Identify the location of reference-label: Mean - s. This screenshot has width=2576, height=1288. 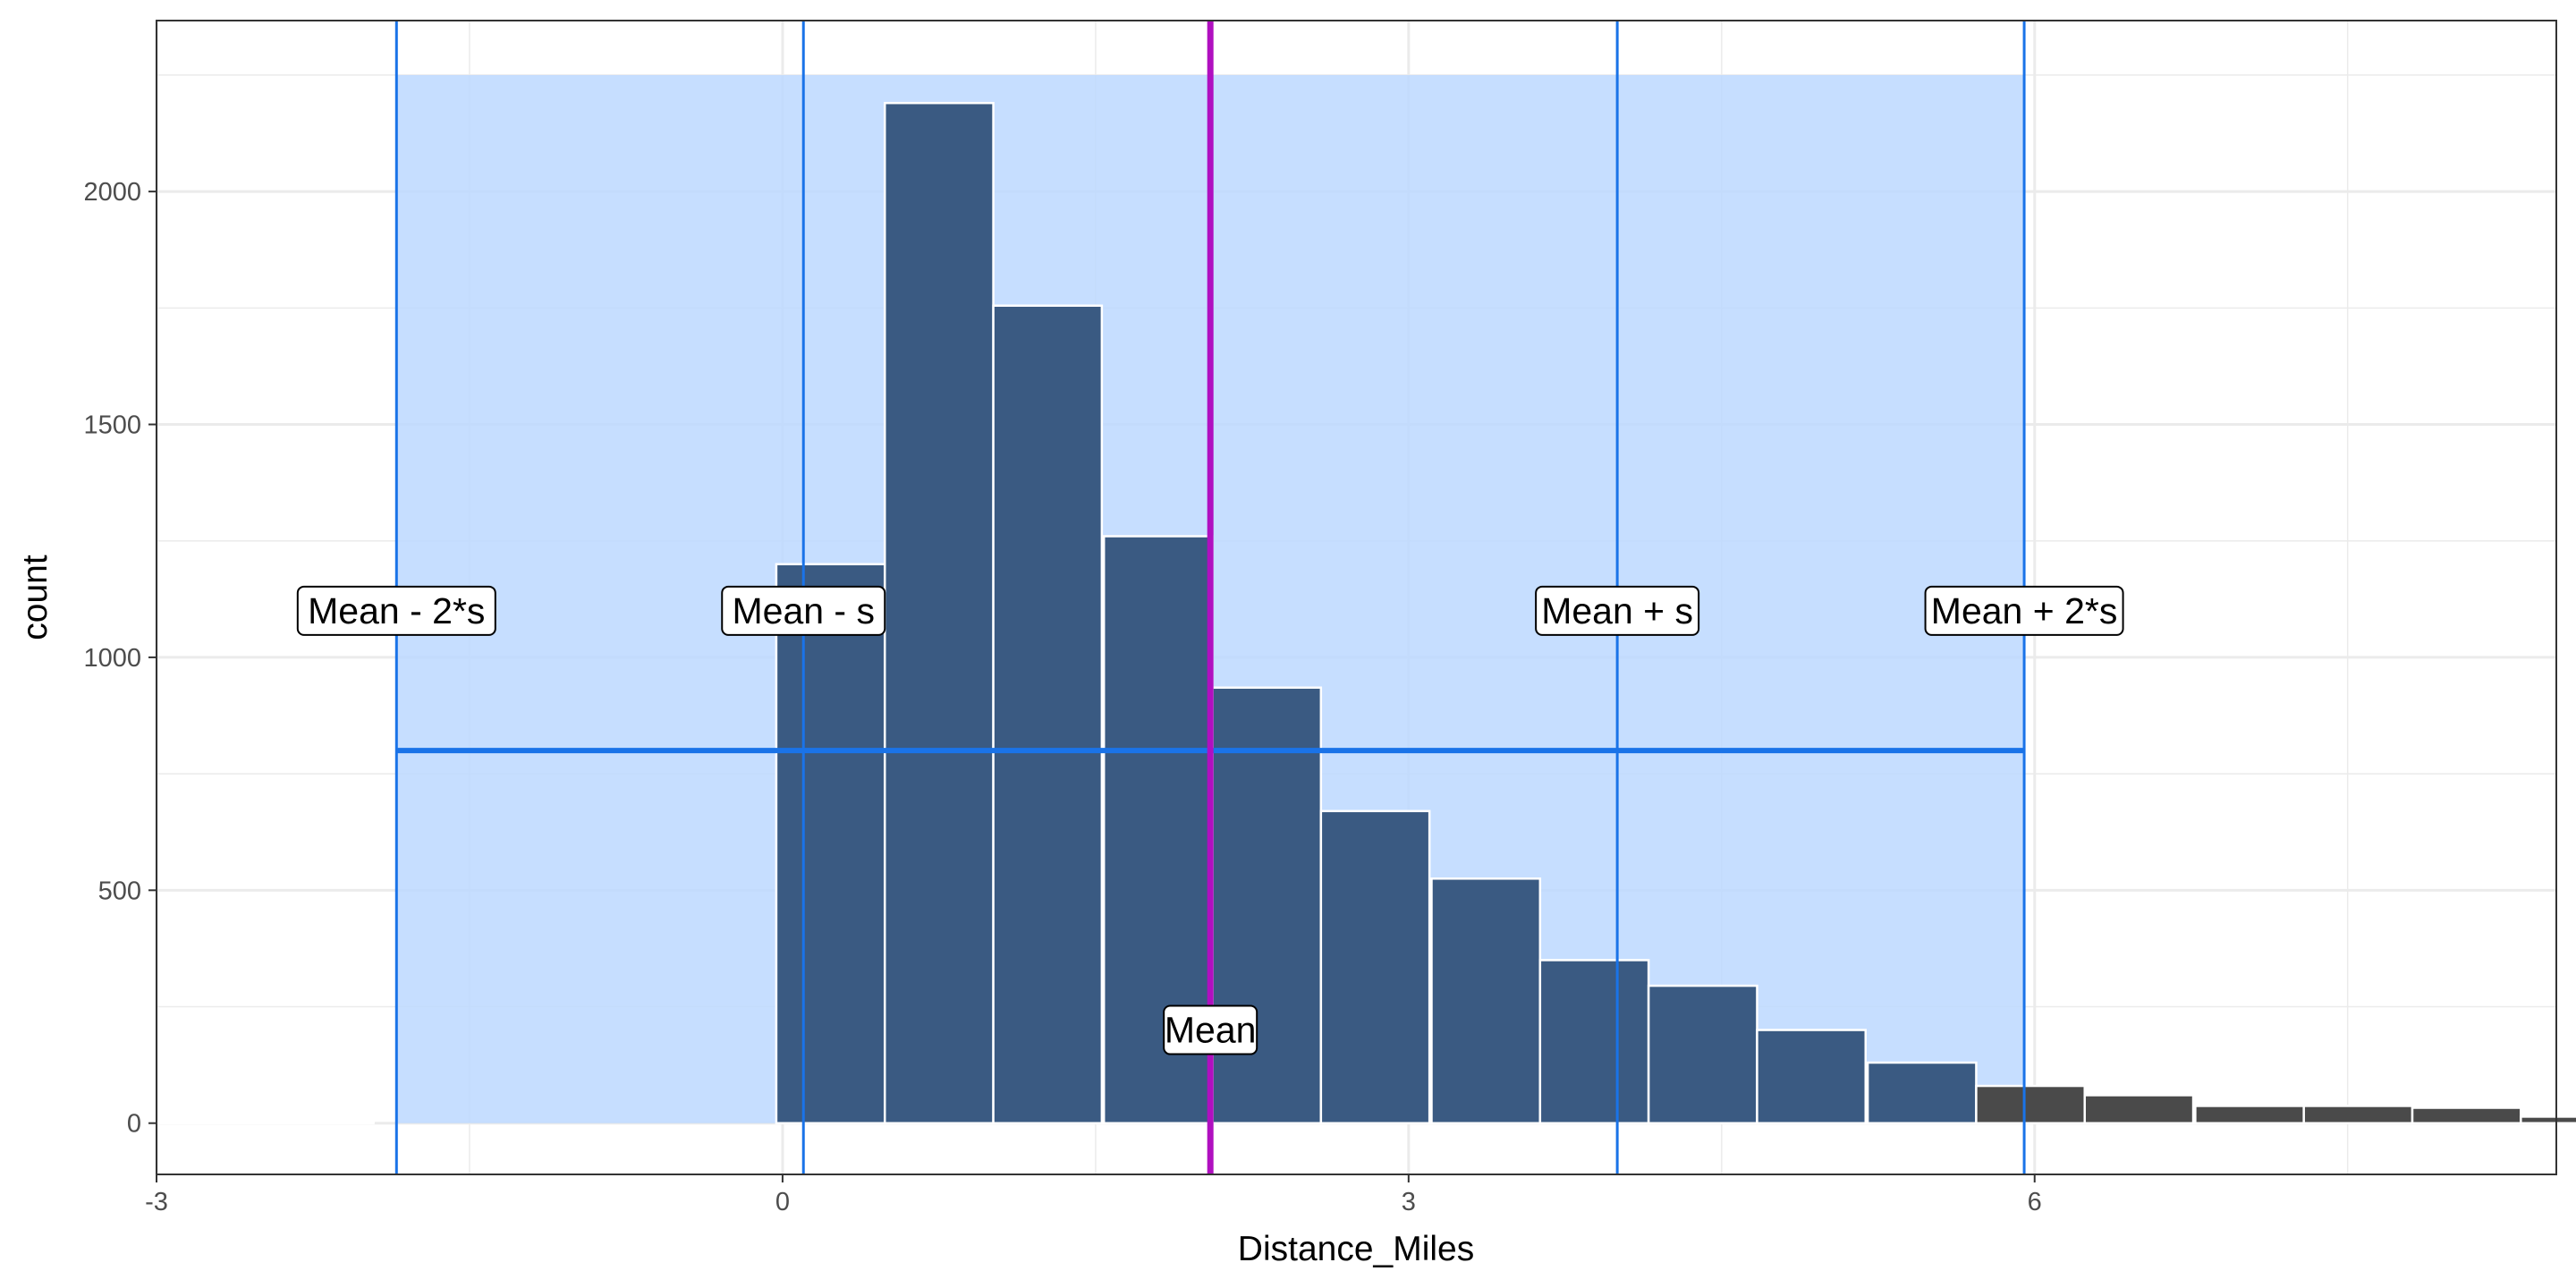
(803, 610).